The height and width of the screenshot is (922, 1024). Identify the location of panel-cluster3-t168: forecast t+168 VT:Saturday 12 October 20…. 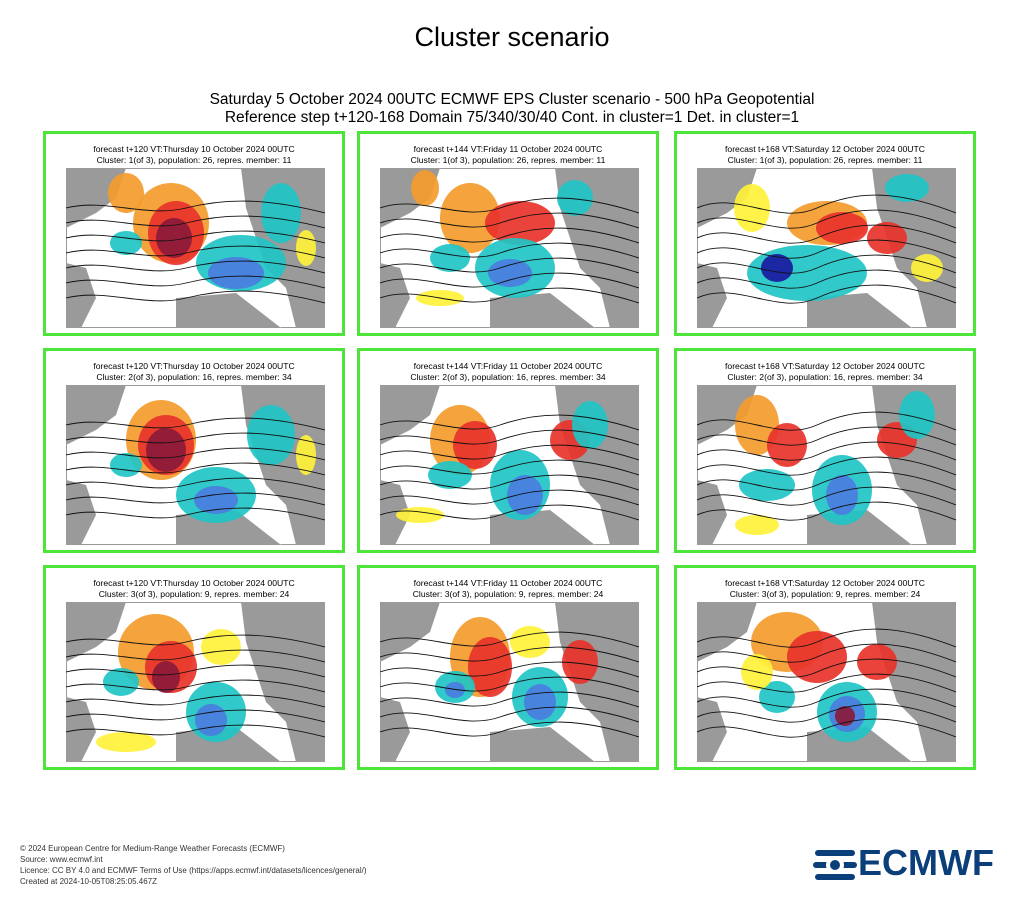
(825, 667).